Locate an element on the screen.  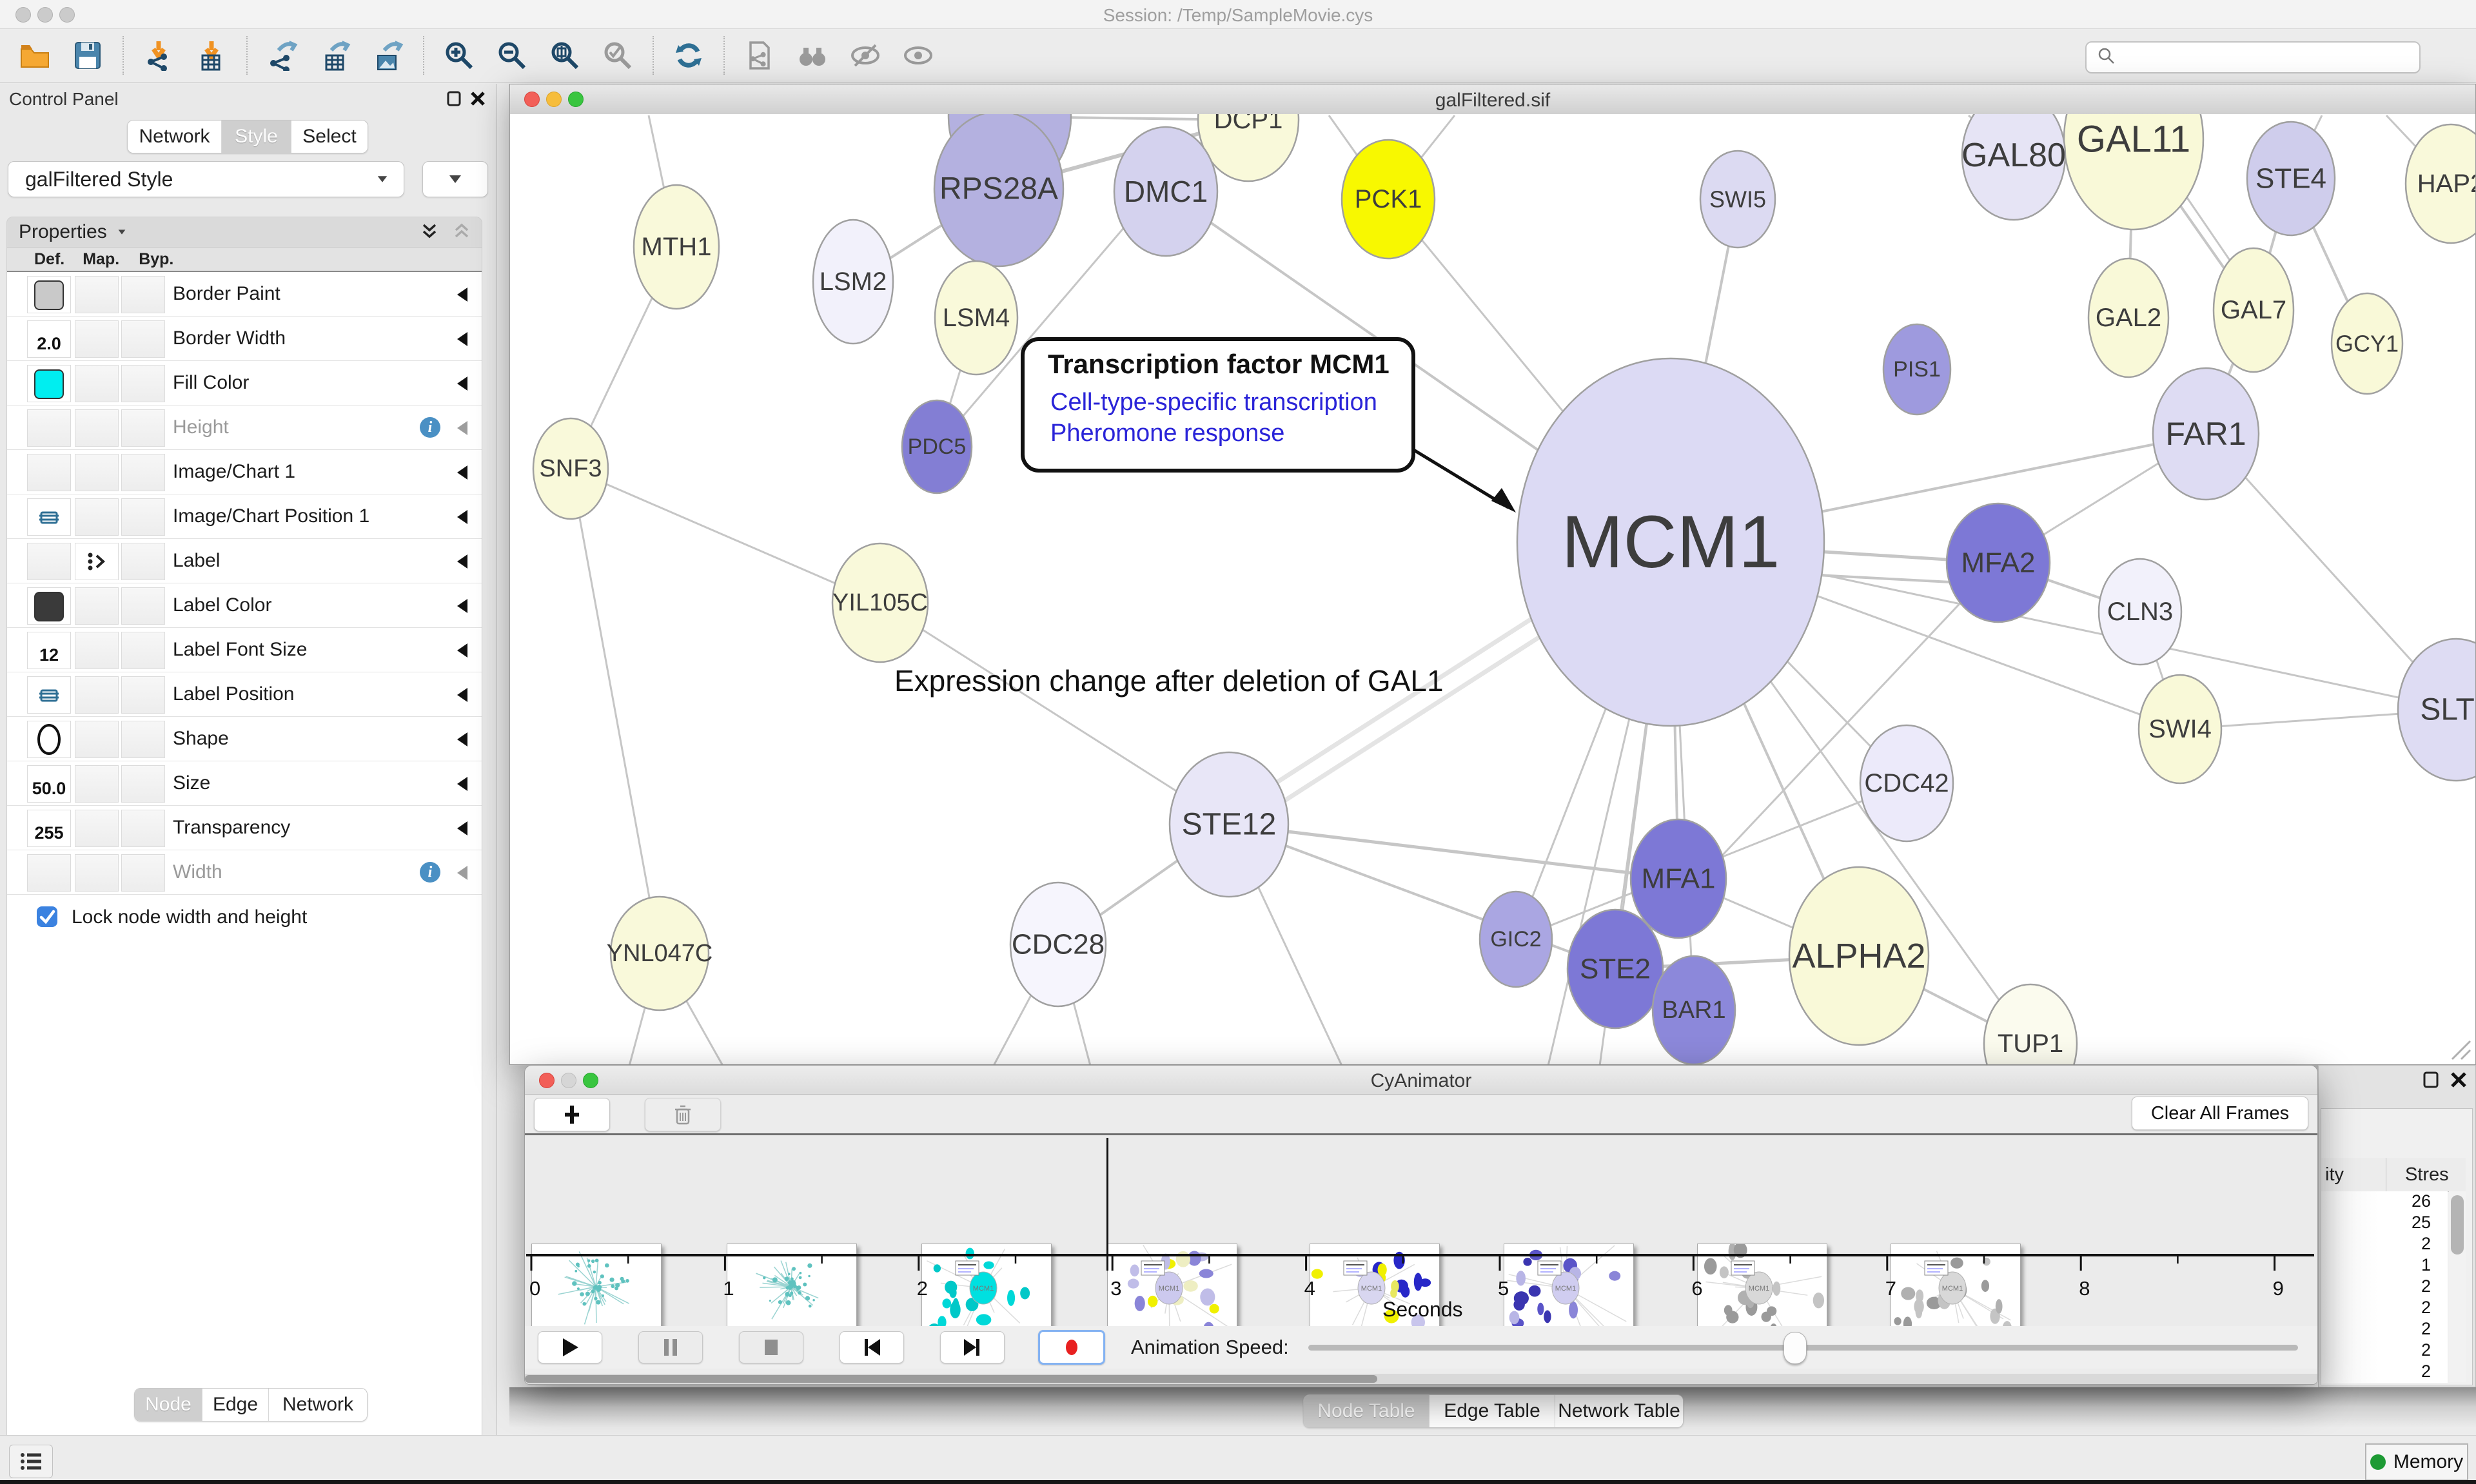
property-row-size: 50.0 Size is located at coordinates (244, 783).